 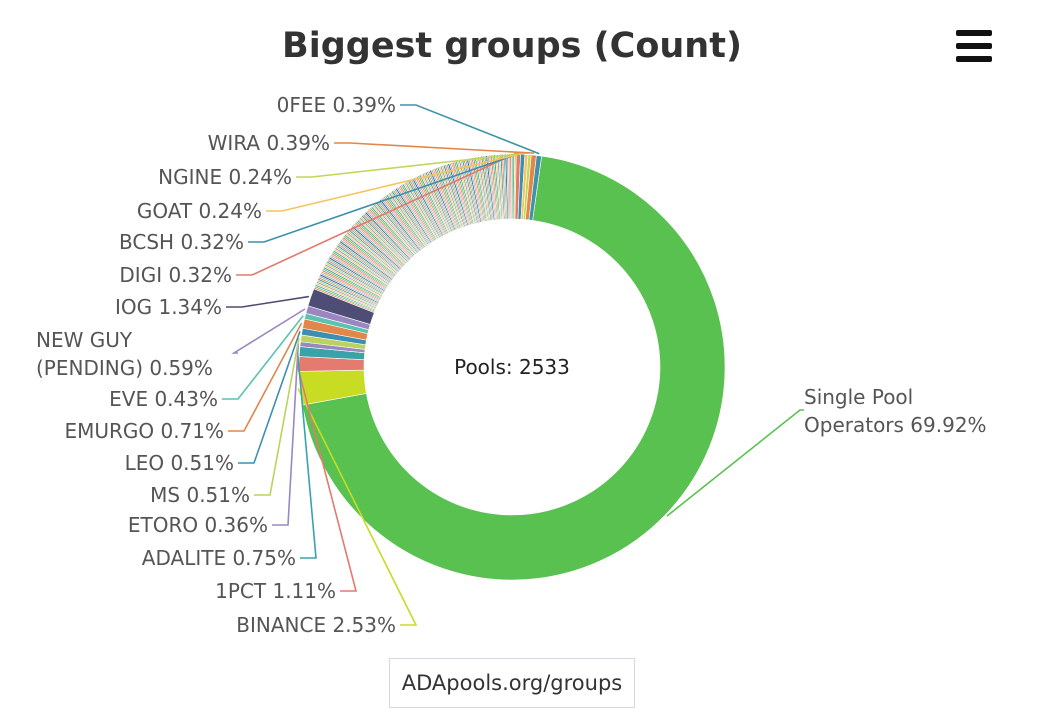 I want to click on connector-leo, so click(x=269, y=397).